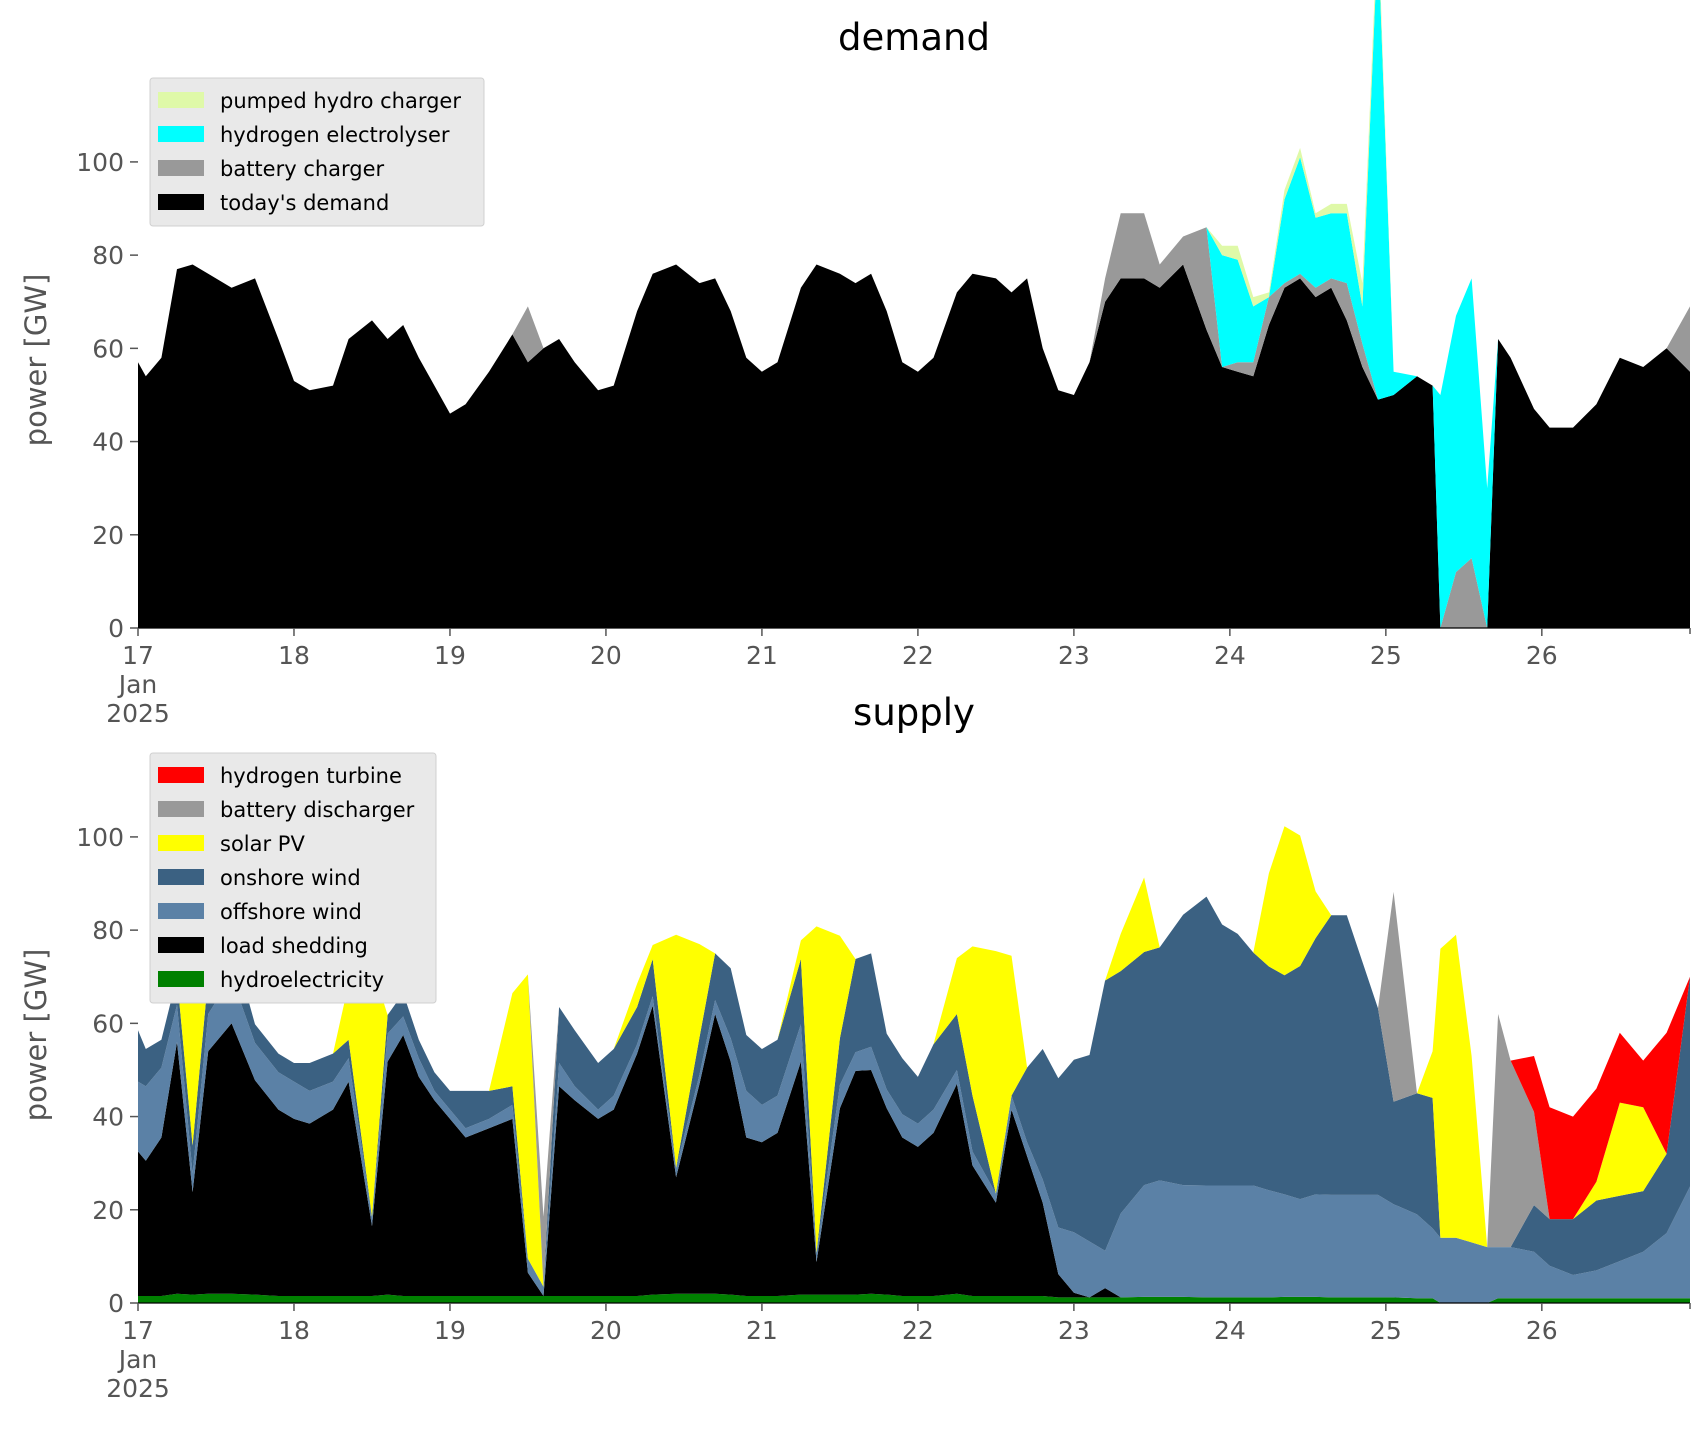 This screenshot has height=1431, width=1706. Describe the element at coordinates (290, 878) in the screenshot. I see `legend-label: onshore wind` at that location.